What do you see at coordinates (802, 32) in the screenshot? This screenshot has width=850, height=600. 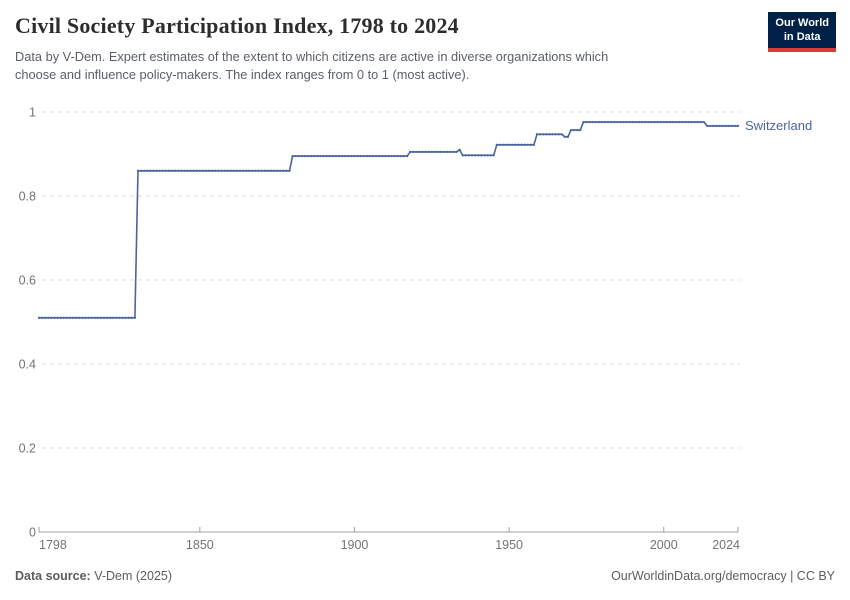 I see `owid-logo: Our World in Data` at bounding box center [802, 32].